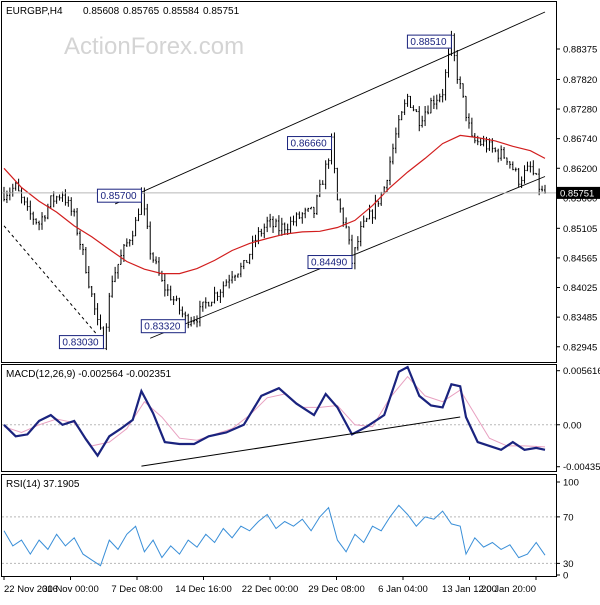 Image resolution: width=600 pixels, height=605 pixels. Describe the element at coordinates (309, 144) in the screenshot. I see `swing-label-text: 0.86660` at that location.